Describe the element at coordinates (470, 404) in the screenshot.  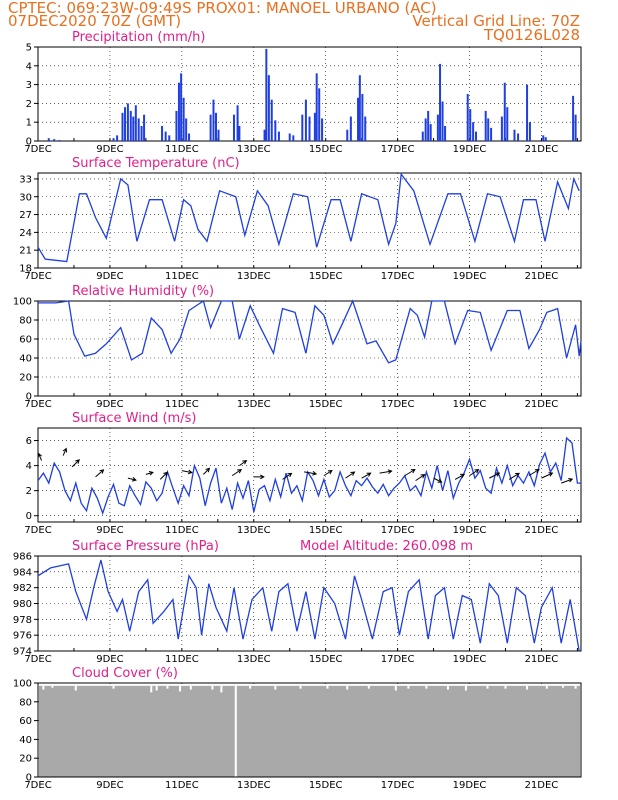
I see `humidity-xtick-label: 19DEC` at that location.